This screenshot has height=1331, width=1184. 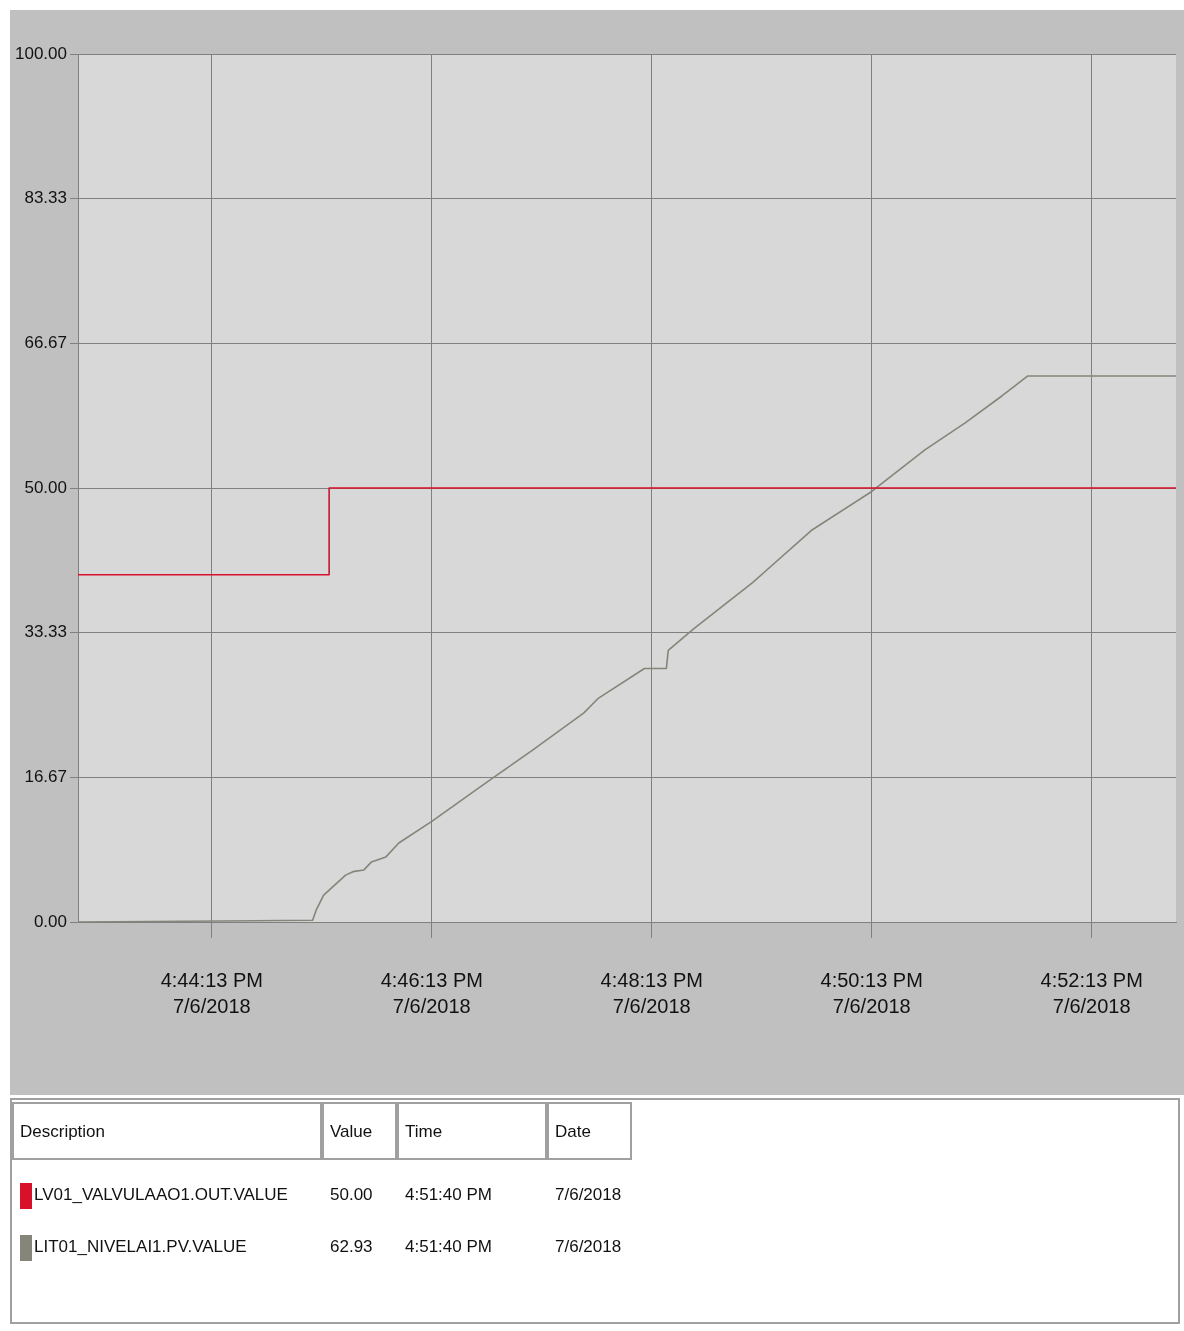 I want to click on text: 50.00, so click(x=351, y=1195).